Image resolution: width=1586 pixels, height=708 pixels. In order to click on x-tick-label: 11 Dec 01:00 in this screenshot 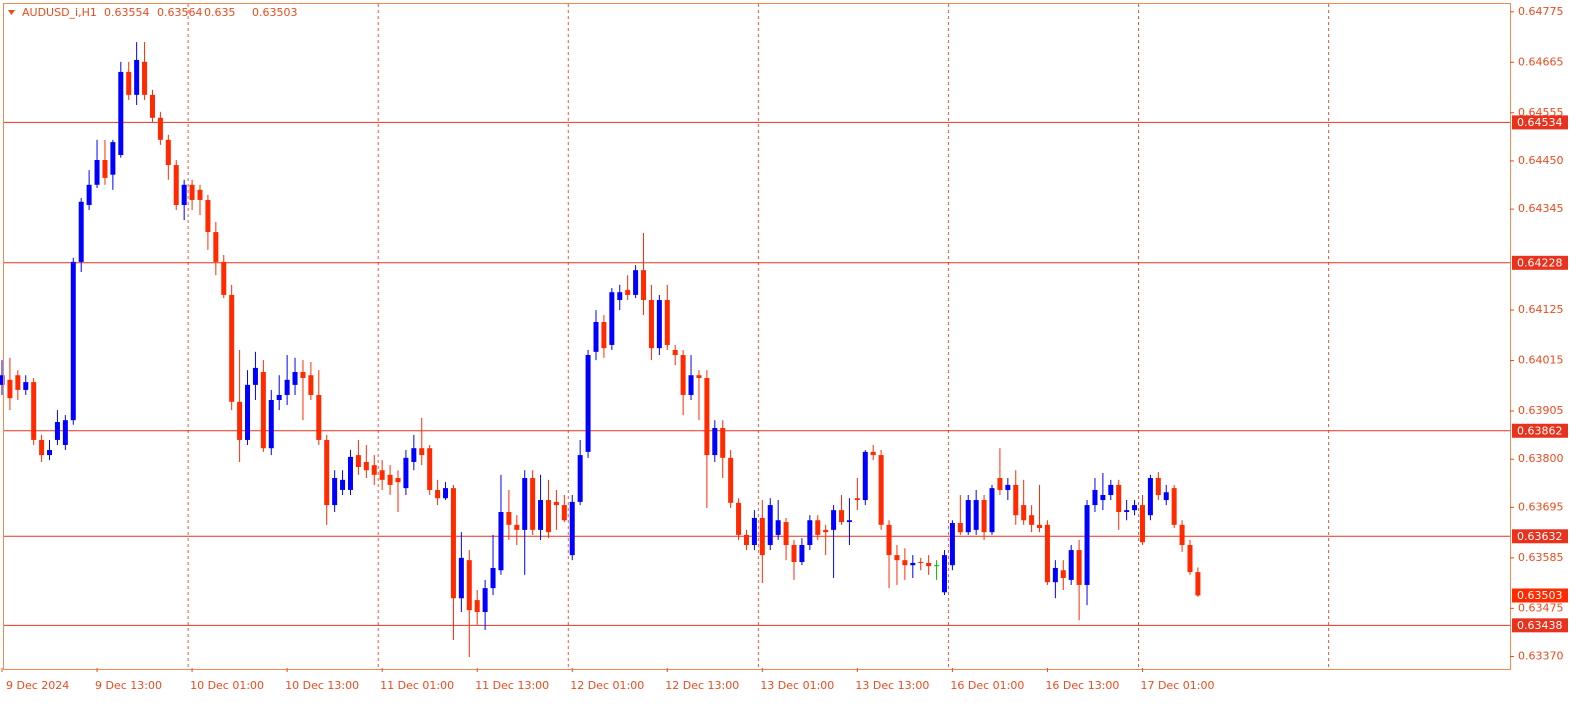, I will do `click(417, 685)`.